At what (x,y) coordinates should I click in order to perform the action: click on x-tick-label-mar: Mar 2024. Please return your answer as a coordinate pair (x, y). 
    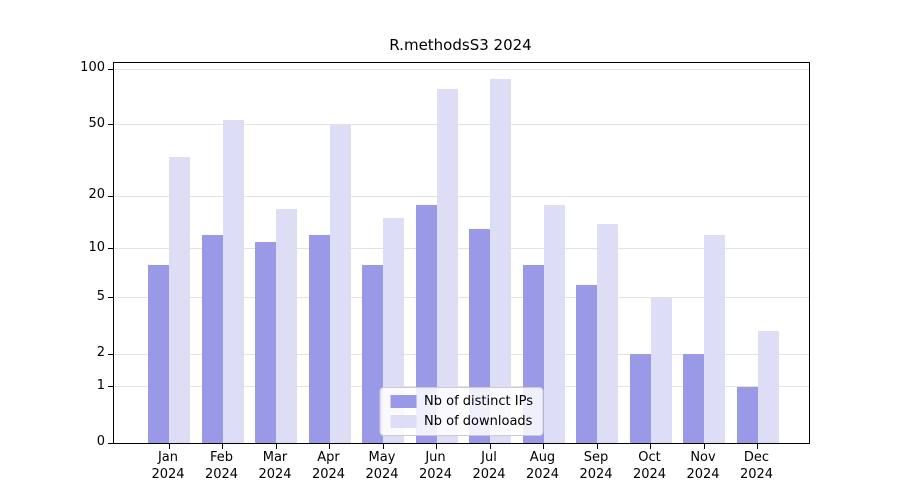
    Looking at the image, I should click on (275, 466).